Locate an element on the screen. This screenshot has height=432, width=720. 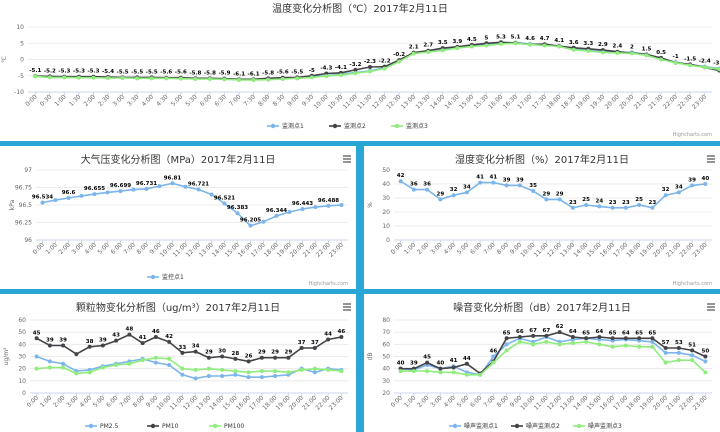
legend-item: PM10 is located at coordinates (163, 426).